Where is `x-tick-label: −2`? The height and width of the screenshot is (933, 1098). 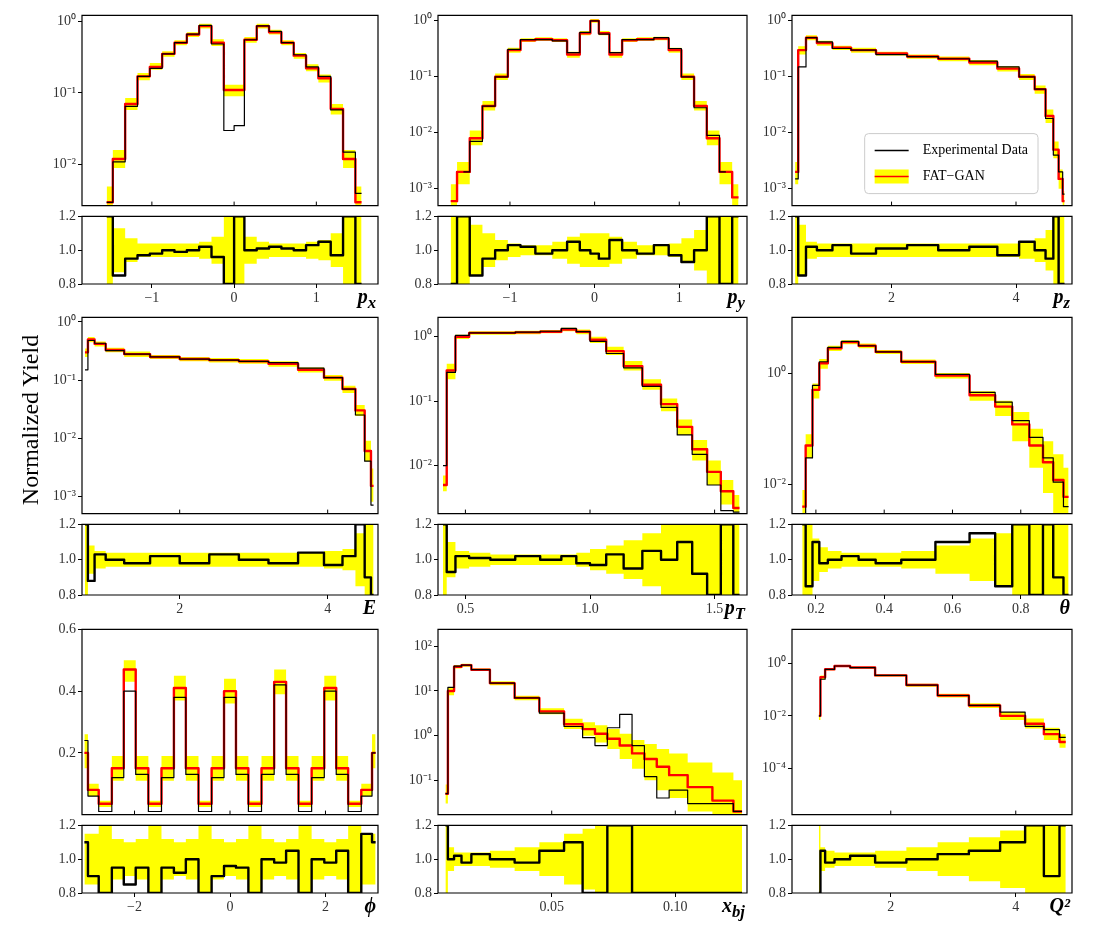
x-tick-label: −2 is located at coordinates (134, 907).